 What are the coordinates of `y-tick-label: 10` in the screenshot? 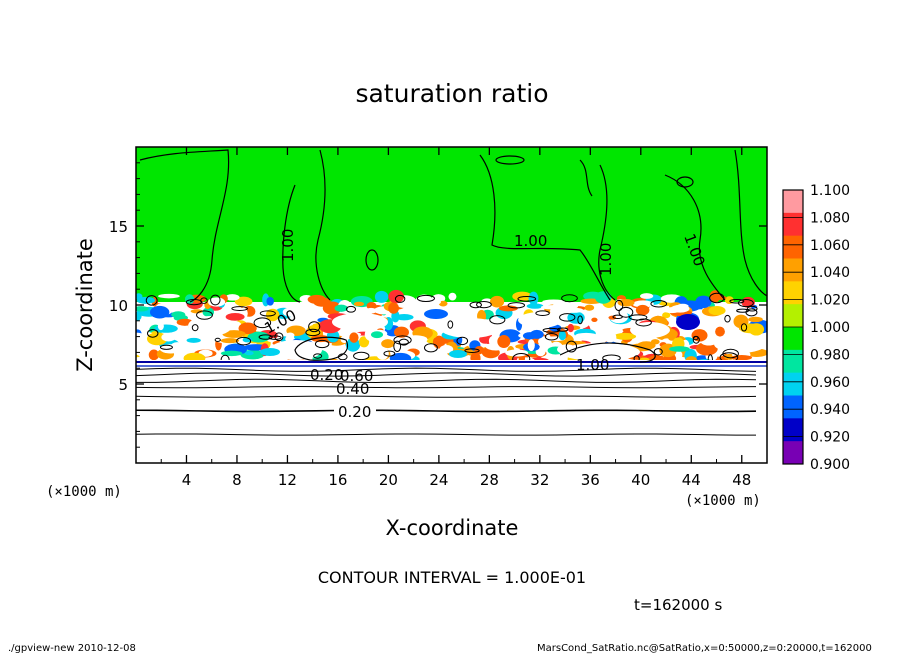 It's located at (118, 306).